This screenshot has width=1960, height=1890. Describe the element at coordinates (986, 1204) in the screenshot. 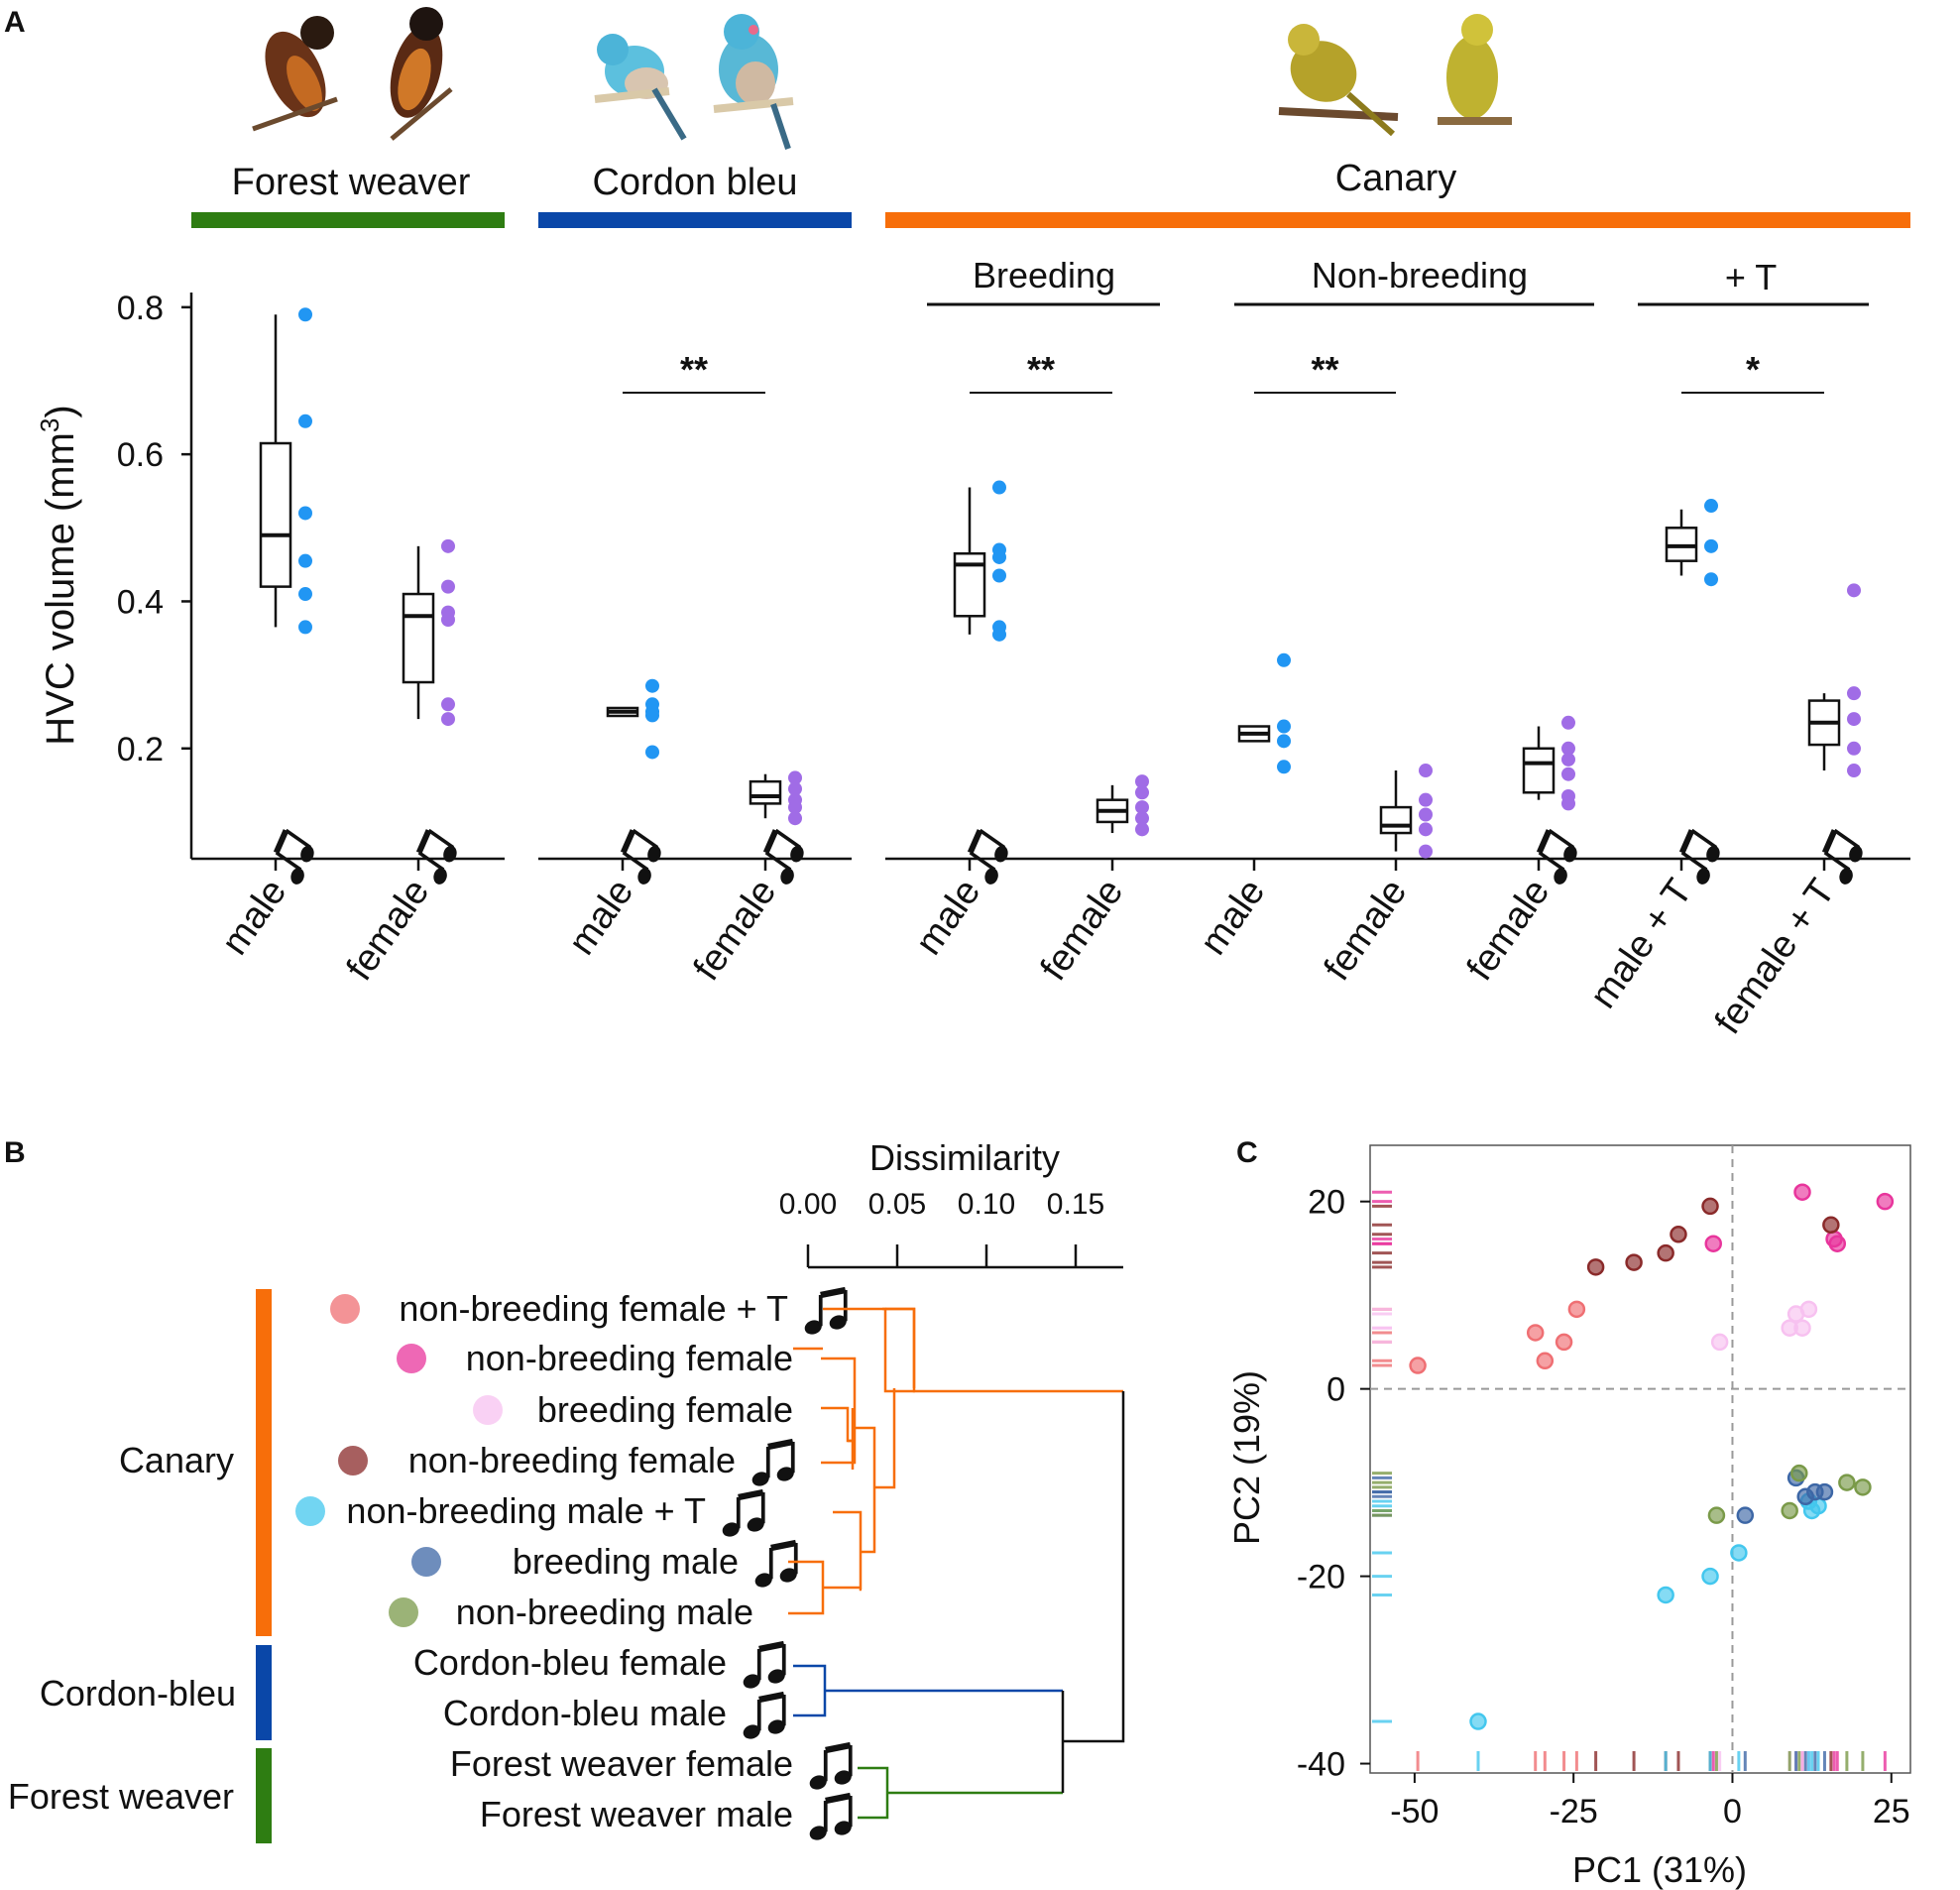

I see `dendrogram-tick-label: 0.10` at that location.